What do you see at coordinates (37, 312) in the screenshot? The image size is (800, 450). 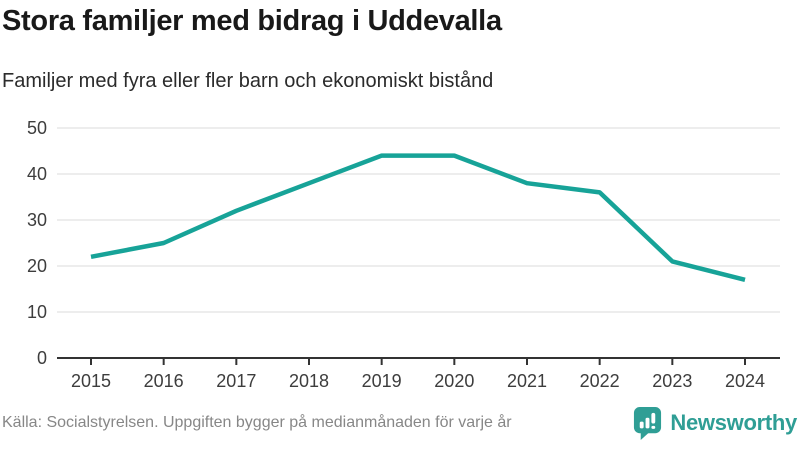 I see `y-axis-tick-label: 10` at bounding box center [37, 312].